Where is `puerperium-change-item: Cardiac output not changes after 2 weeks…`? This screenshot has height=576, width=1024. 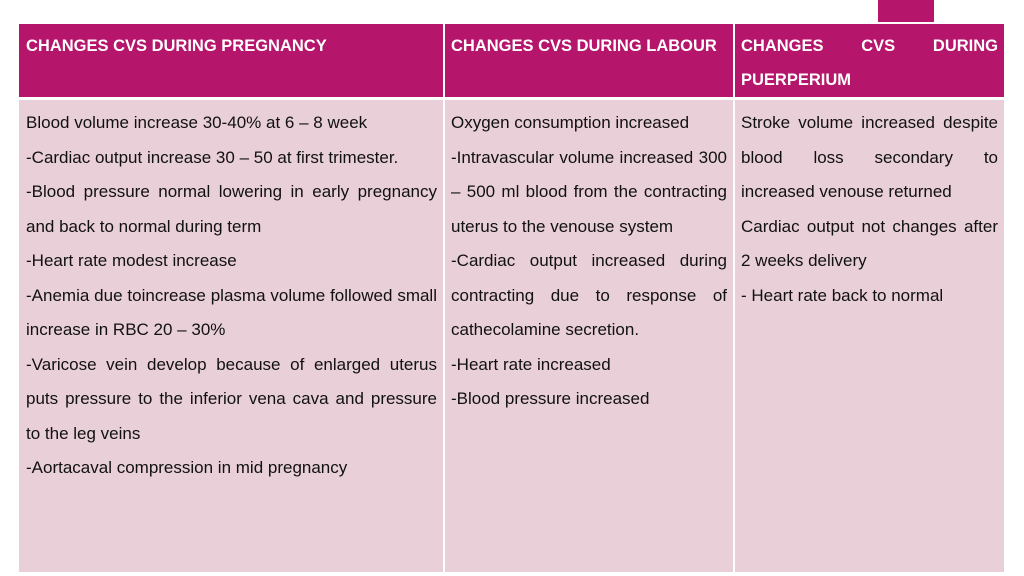
puerperium-change-item: Cardiac output not changes after 2 weeks… is located at coordinates (869, 243).